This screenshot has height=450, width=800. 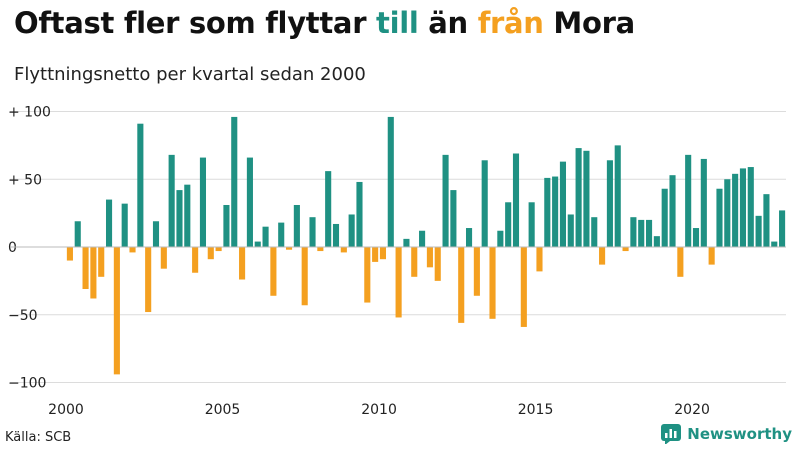 What do you see at coordinates (29, 113) in the screenshot?
I see `y-tick-label: + 100` at bounding box center [29, 113].